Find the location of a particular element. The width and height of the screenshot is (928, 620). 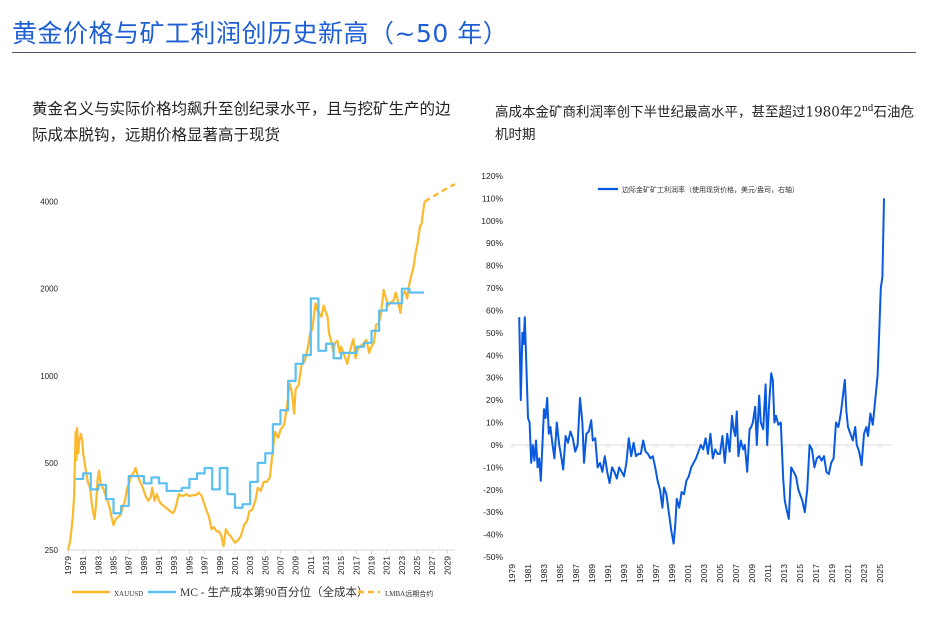

legend-label: 边际金矿矿工利润率（使用现货价格，美元/盎司，右轴） is located at coordinates (710, 189).